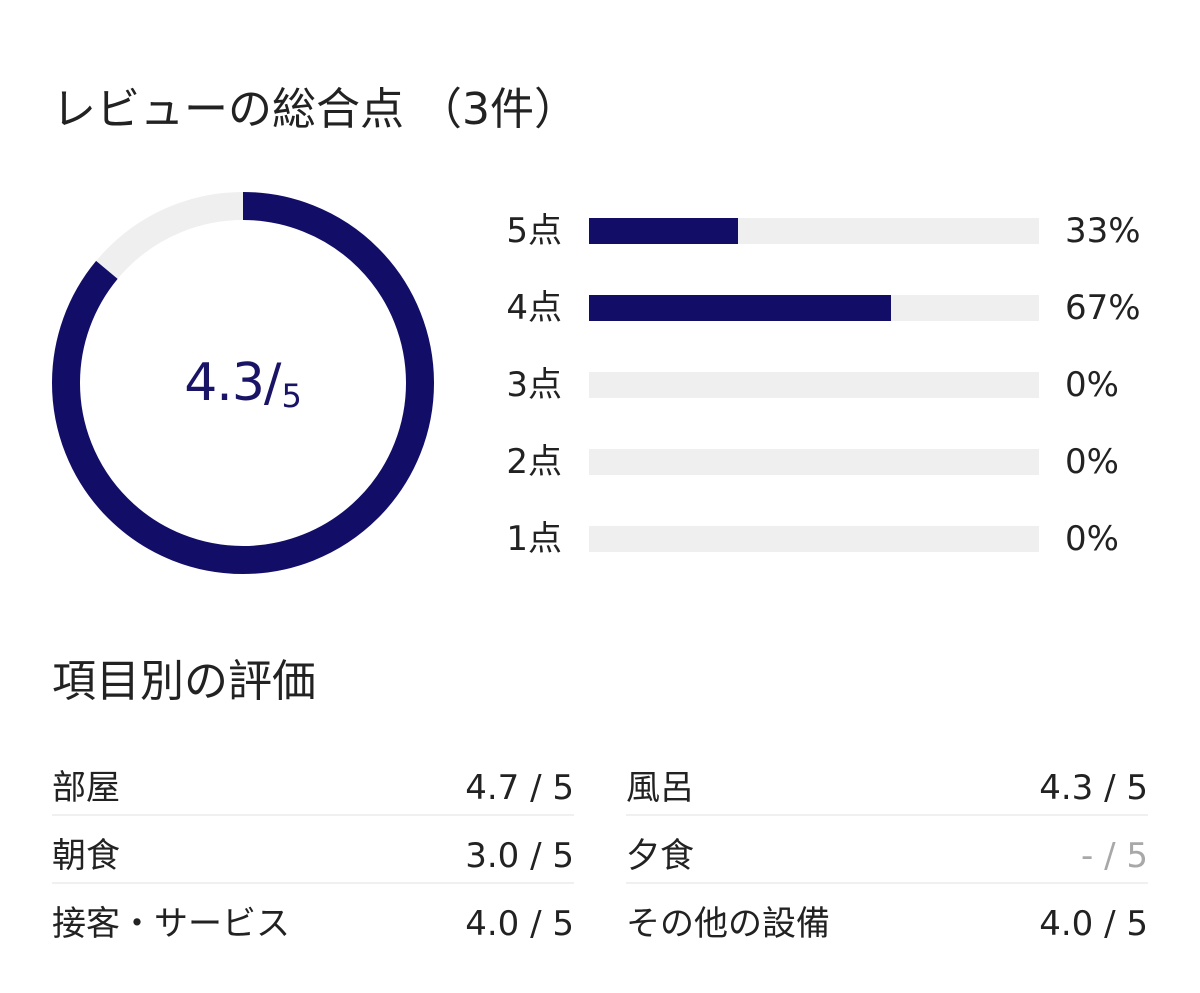  I want to click on donut-fill, so click(243, 383).